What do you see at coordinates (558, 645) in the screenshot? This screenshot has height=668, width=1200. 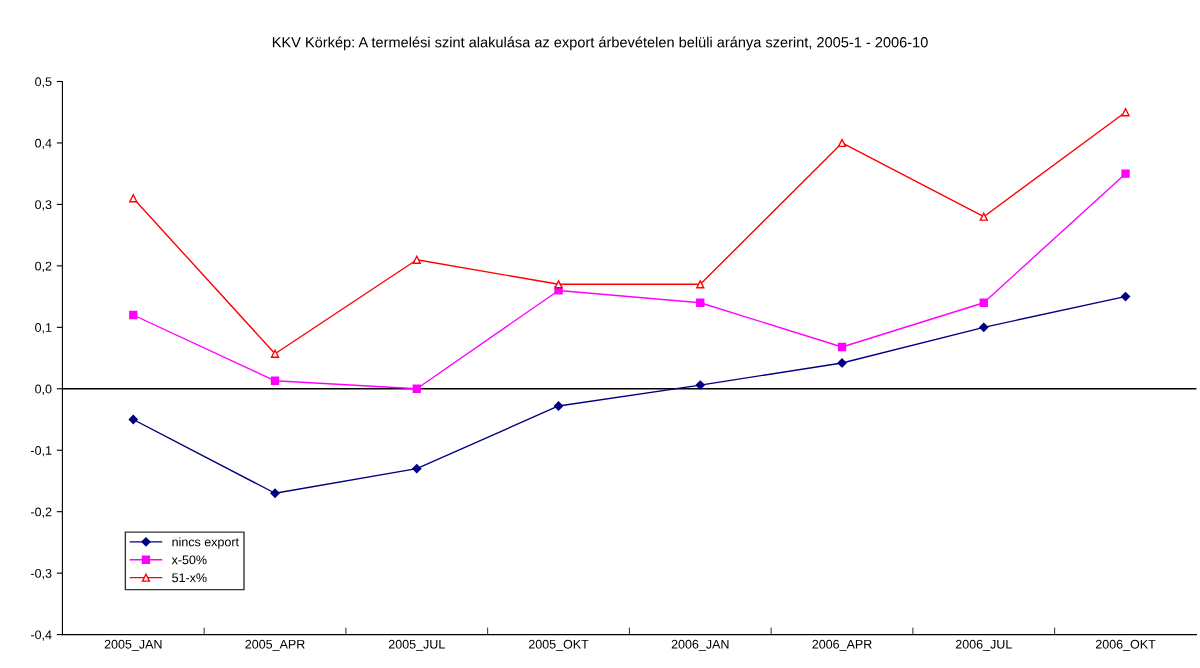 I see `x-tick-label: 2005_OKT` at bounding box center [558, 645].